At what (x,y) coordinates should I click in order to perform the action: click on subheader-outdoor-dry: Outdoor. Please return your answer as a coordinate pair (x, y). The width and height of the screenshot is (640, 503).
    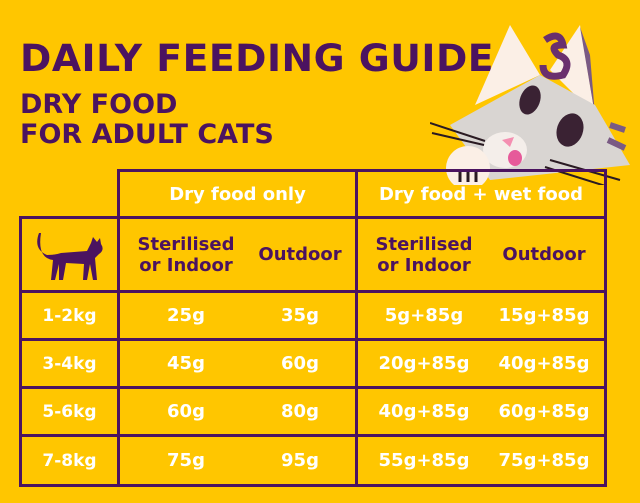
    Looking at the image, I should click on (300, 254).